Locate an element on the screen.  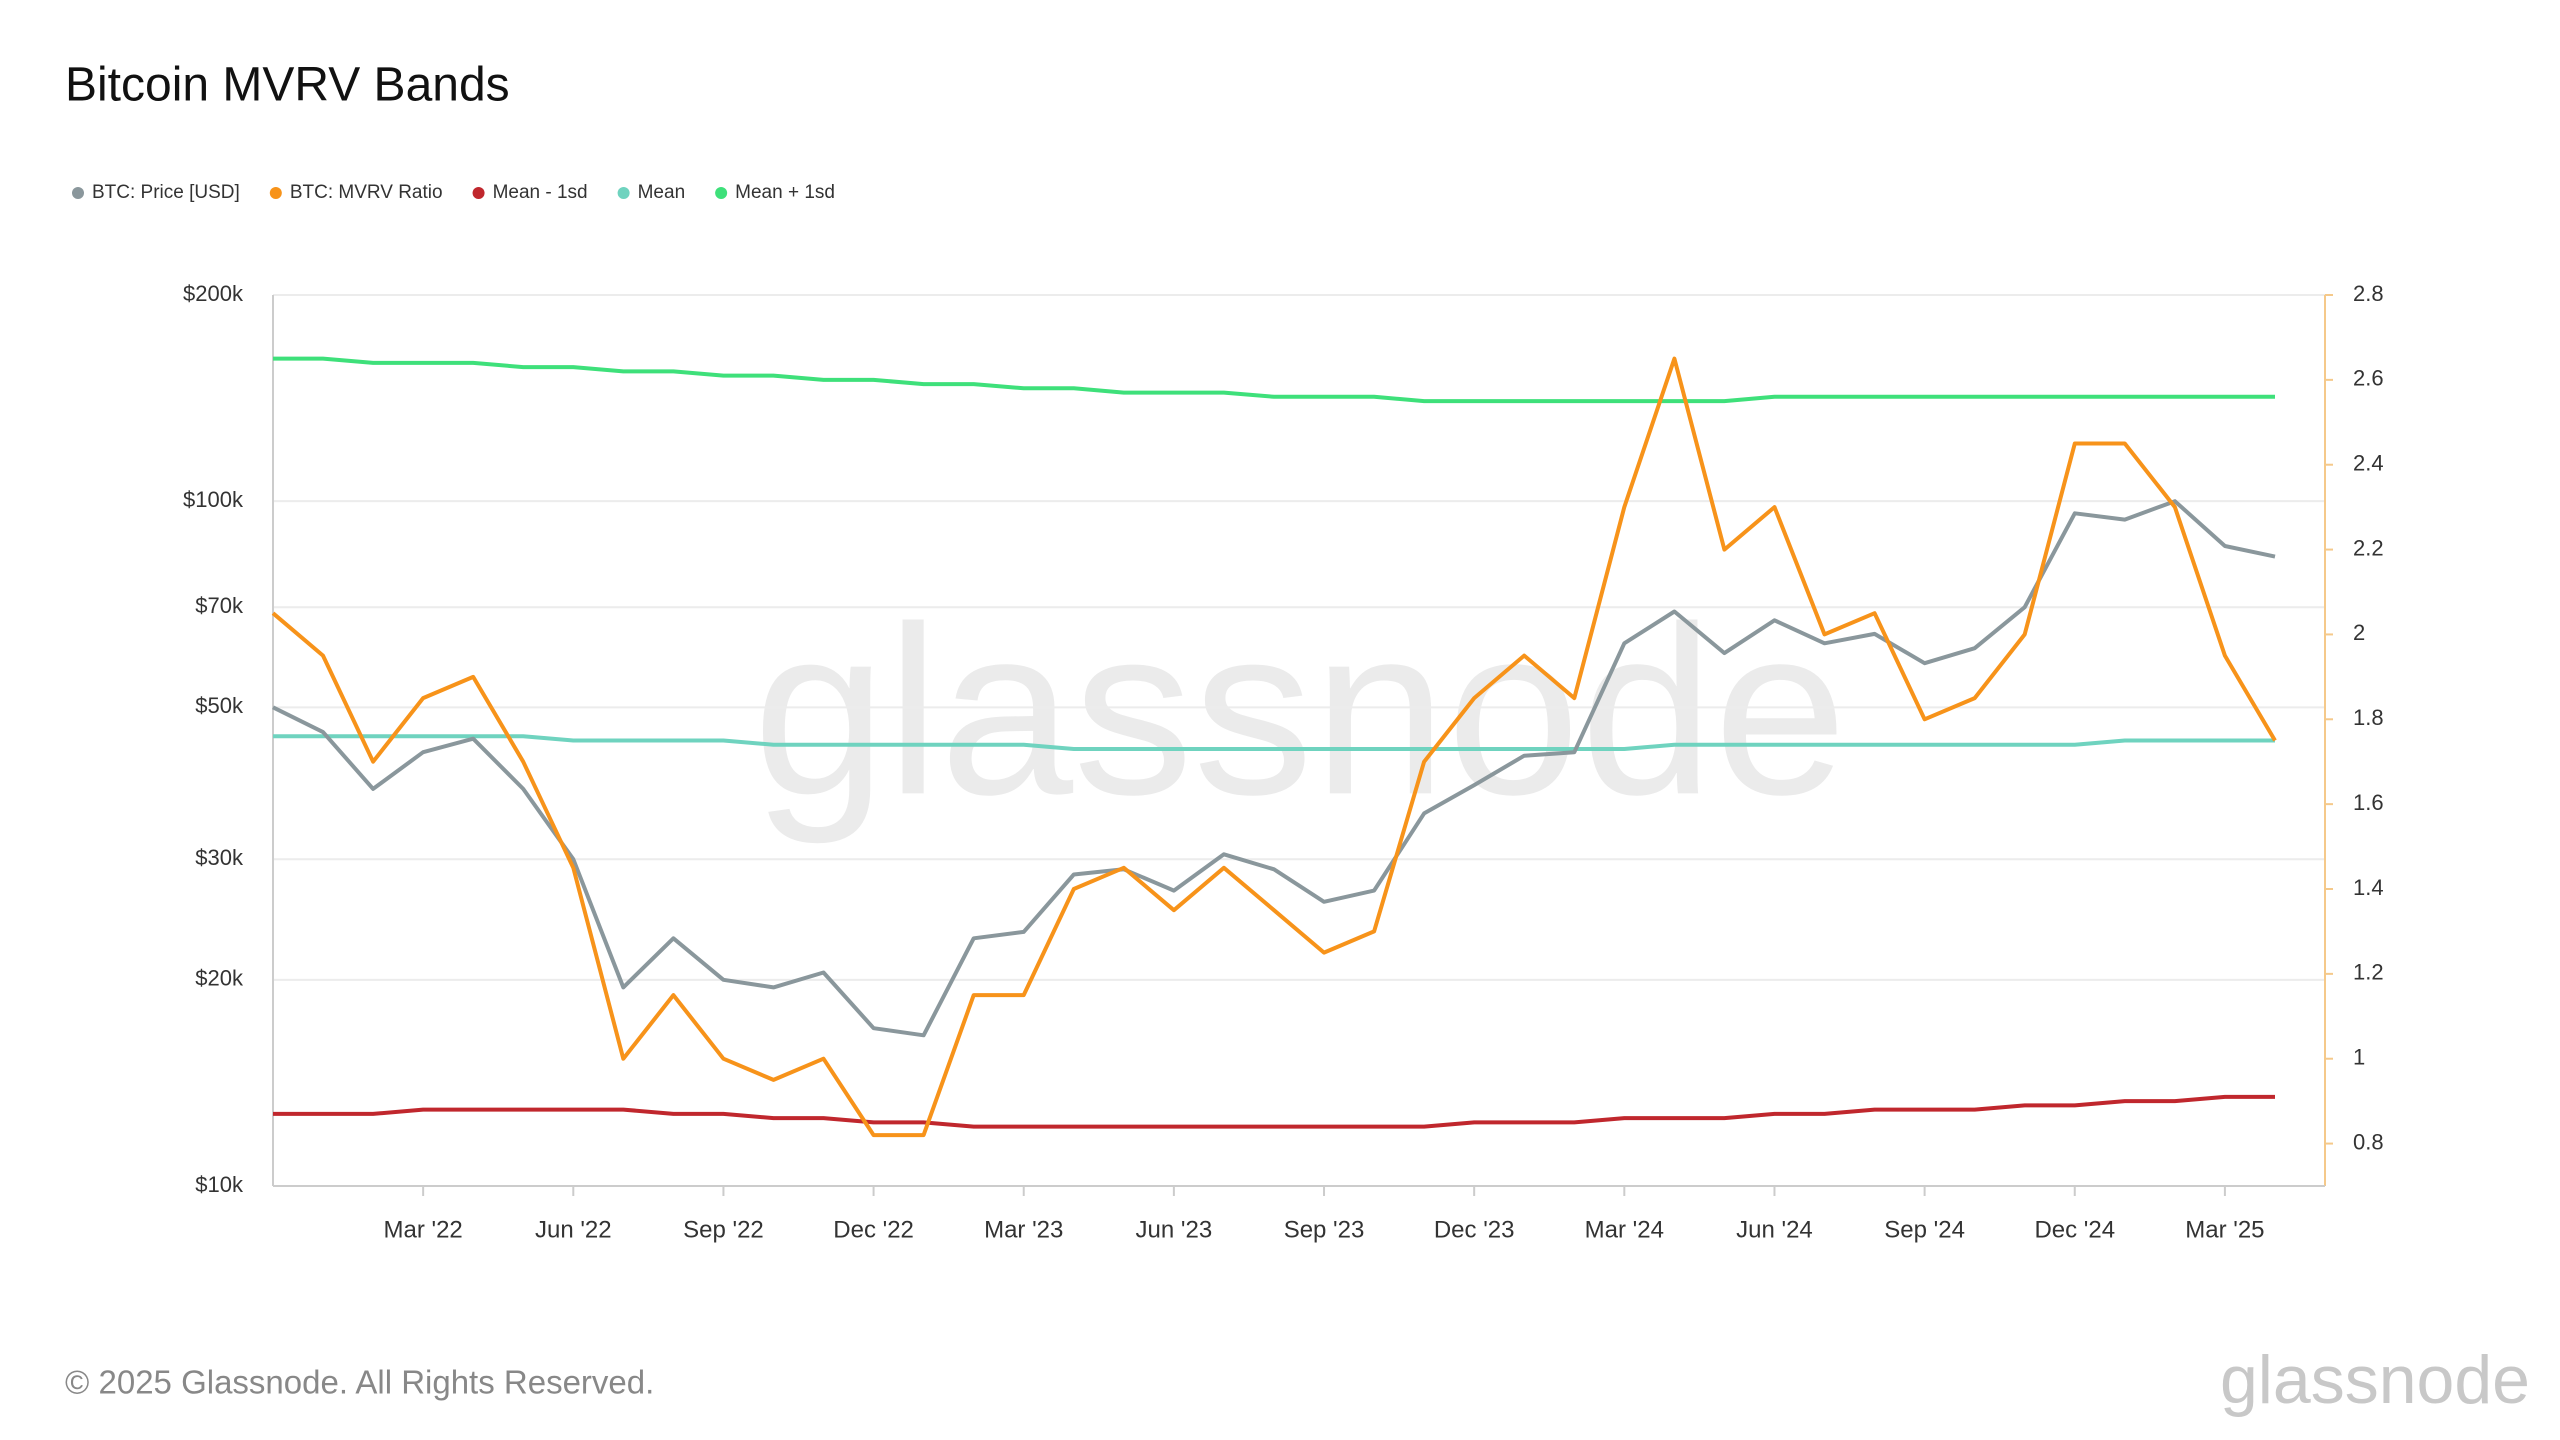
y2-tick-label: 0.8 is located at coordinates (2368, 1141).